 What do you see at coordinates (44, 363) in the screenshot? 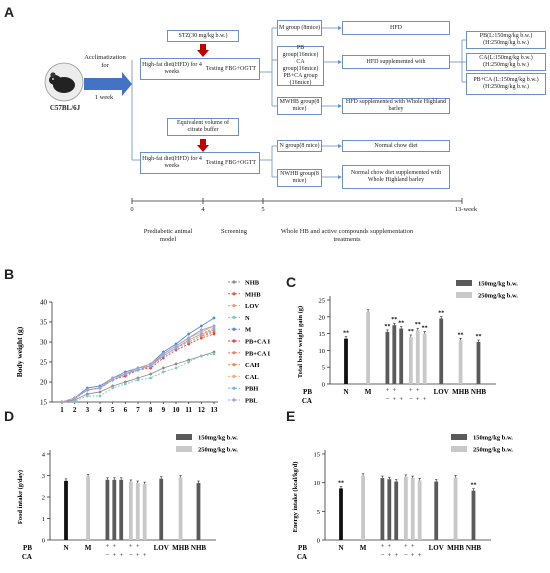
I see `y-tick-label: 25` at bounding box center [44, 363].